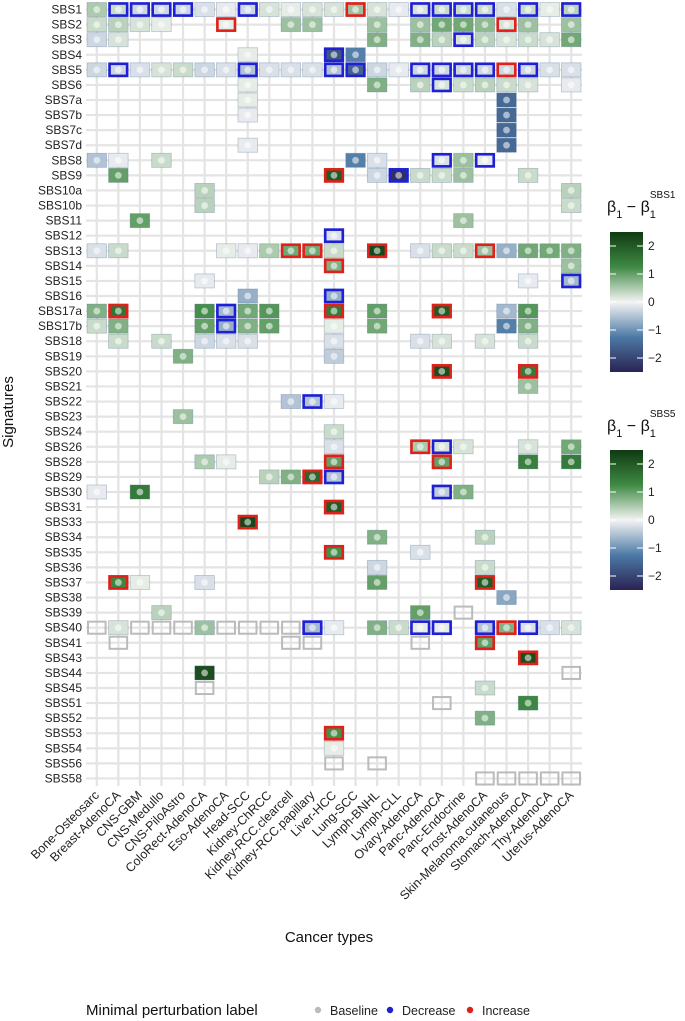  I want to click on colorbar-tick-label: 1, so click(651, 492).